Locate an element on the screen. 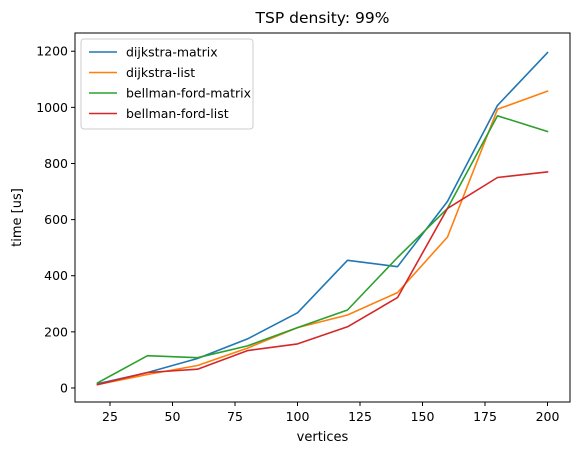 This screenshot has height=455, width=580. legend-label-dijkstra-list: dijkstra-list is located at coordinates (160, 72).